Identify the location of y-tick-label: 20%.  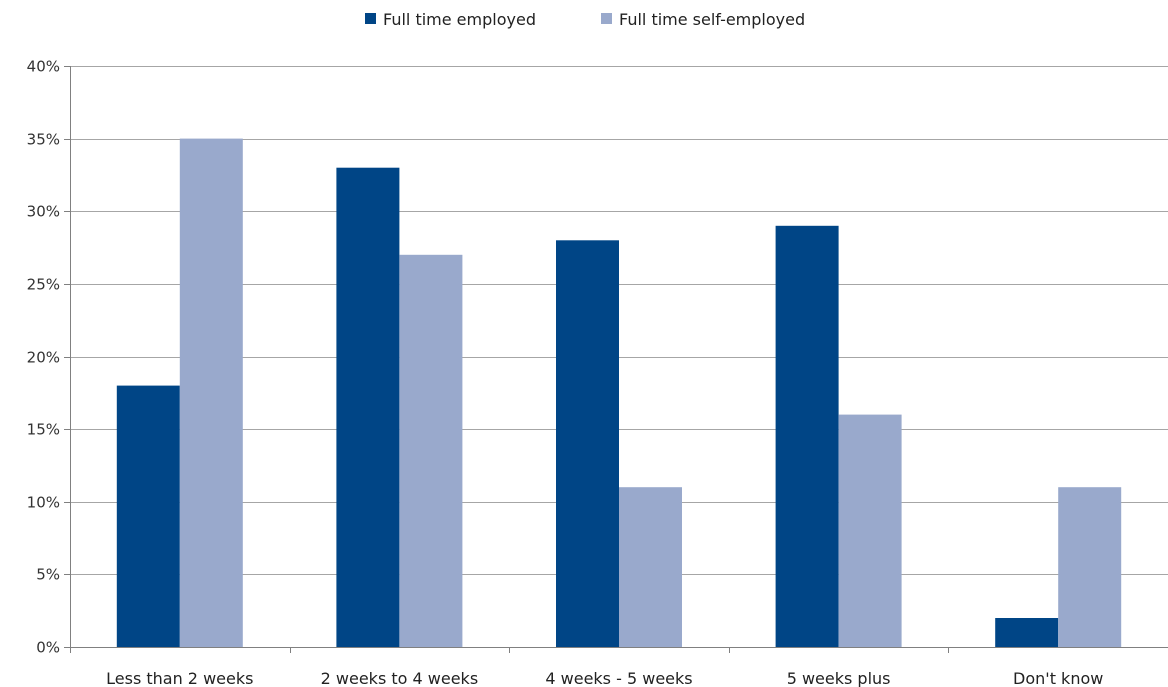
(43, 358).